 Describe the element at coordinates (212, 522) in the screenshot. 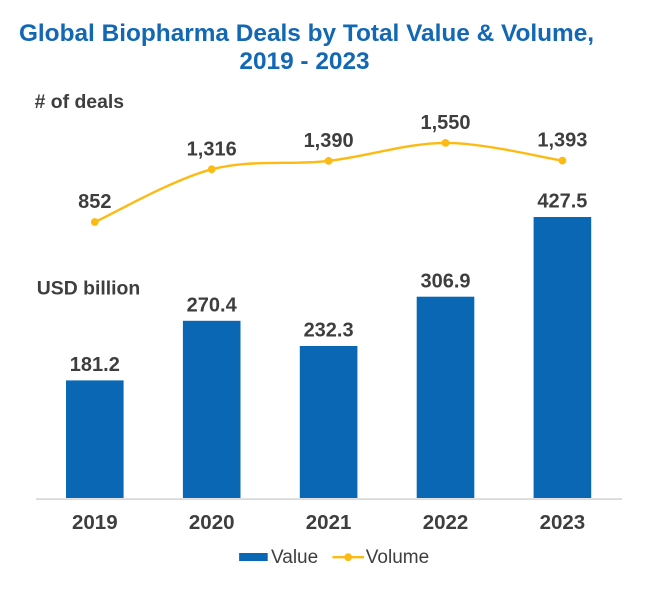

I see `svg-text: 2020` at that location.